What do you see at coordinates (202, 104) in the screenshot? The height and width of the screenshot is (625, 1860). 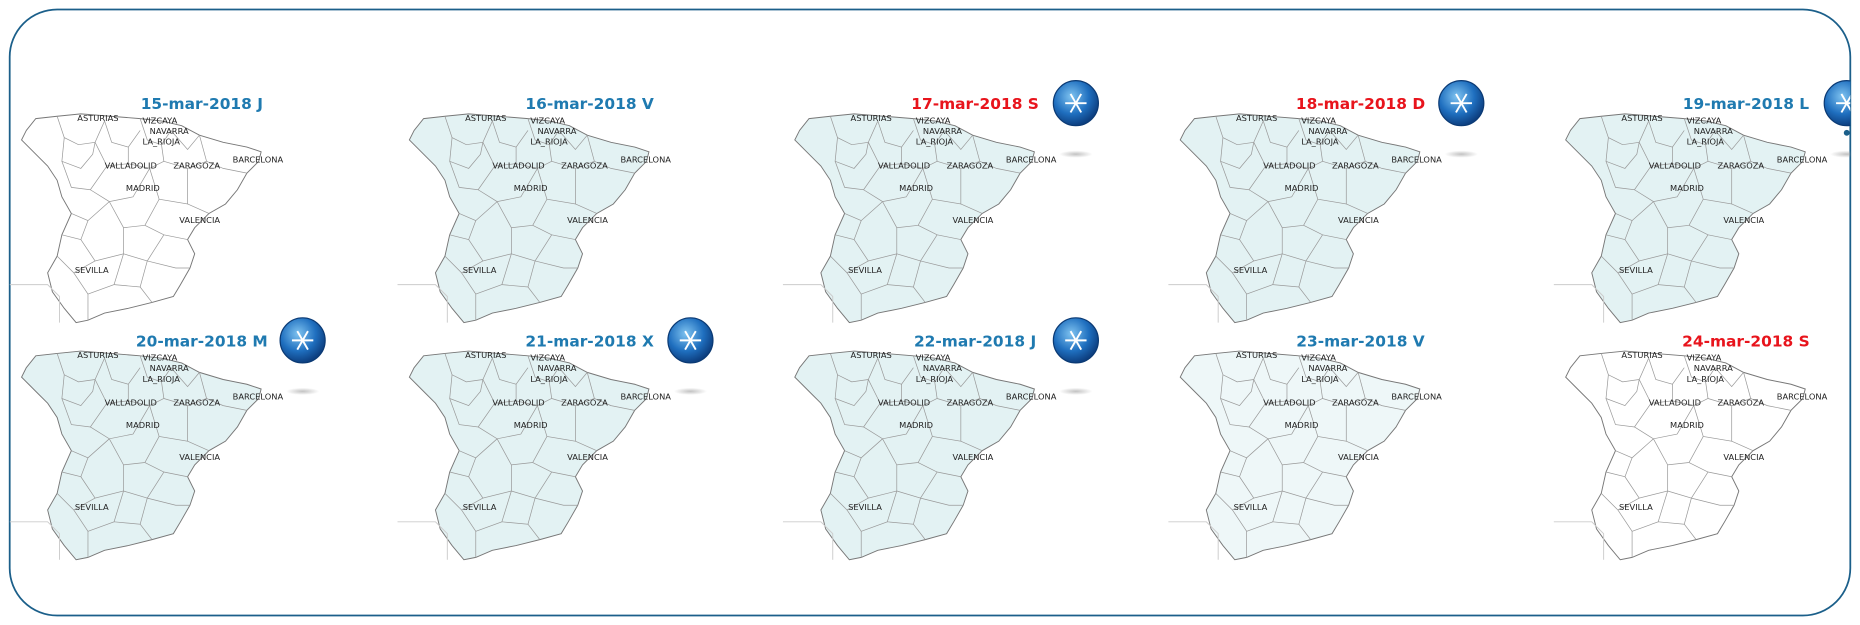 I see `panel-title: 15-mar-2018 J` at bounding box center [202, 104].